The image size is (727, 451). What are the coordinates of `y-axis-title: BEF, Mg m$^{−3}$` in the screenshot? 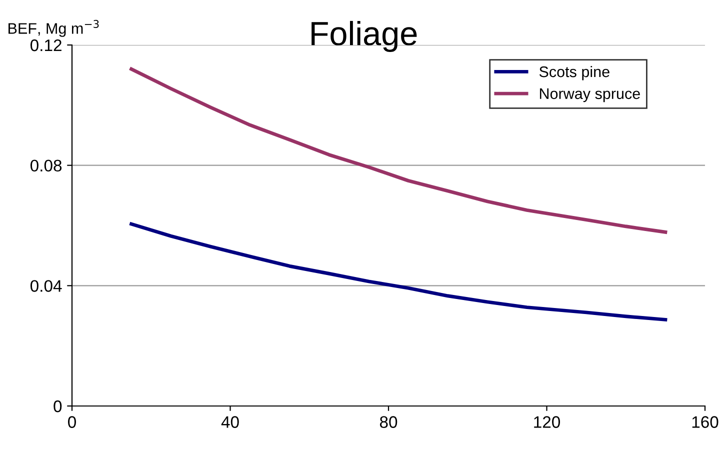 It's located at (53, 28).